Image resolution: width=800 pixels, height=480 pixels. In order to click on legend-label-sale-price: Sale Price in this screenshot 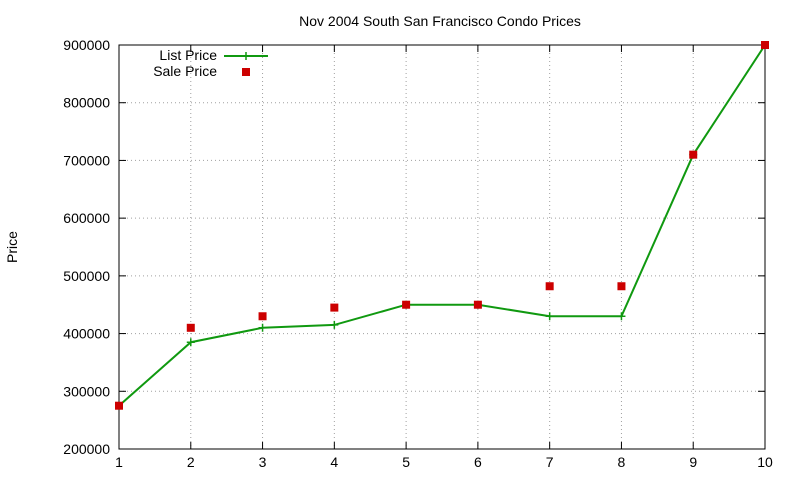, I will do `click(185, 71)`.